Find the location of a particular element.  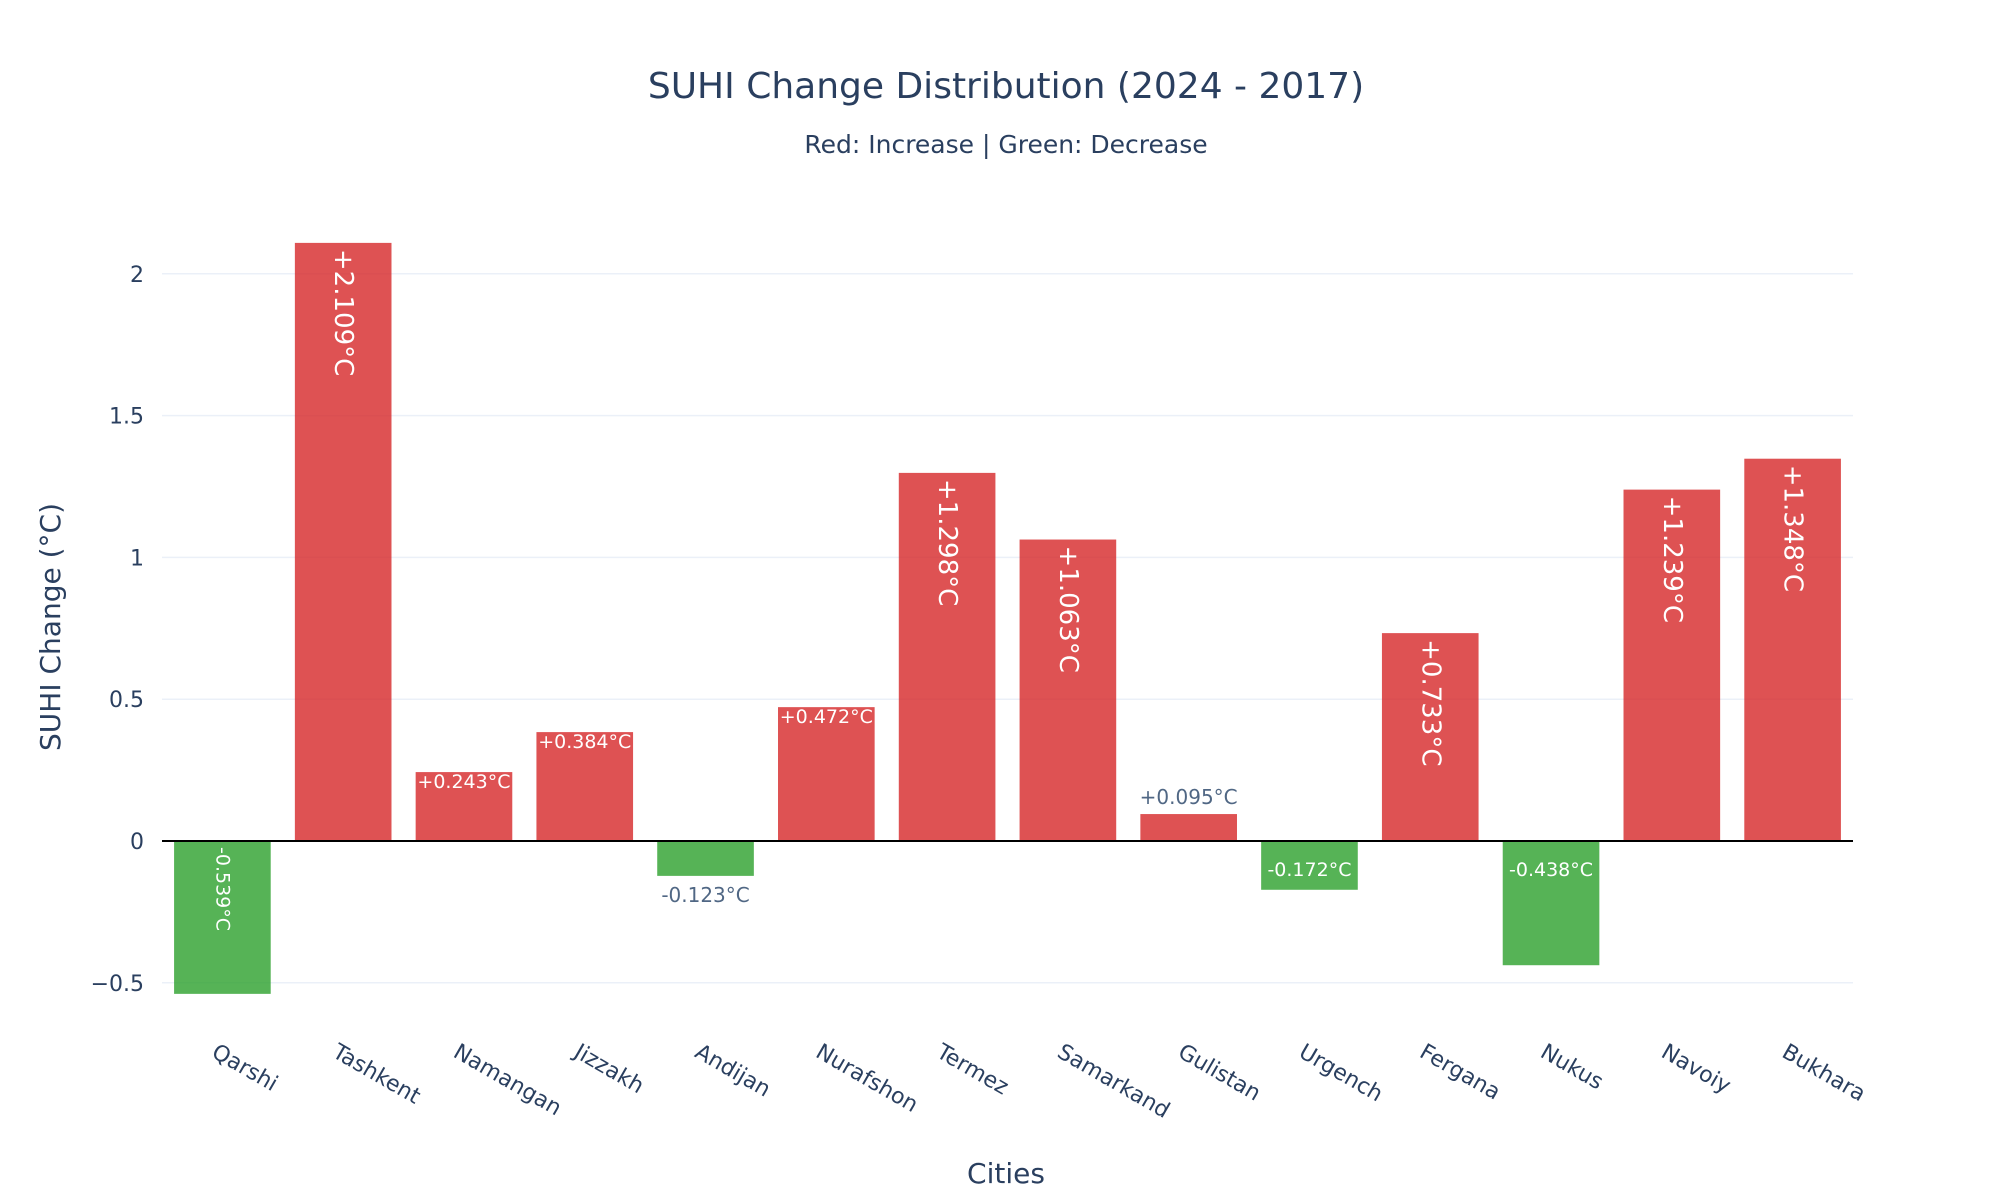

chart-title: SUHI Change Distribution (2024 - 2017) is located at coordinates (1006, 86).